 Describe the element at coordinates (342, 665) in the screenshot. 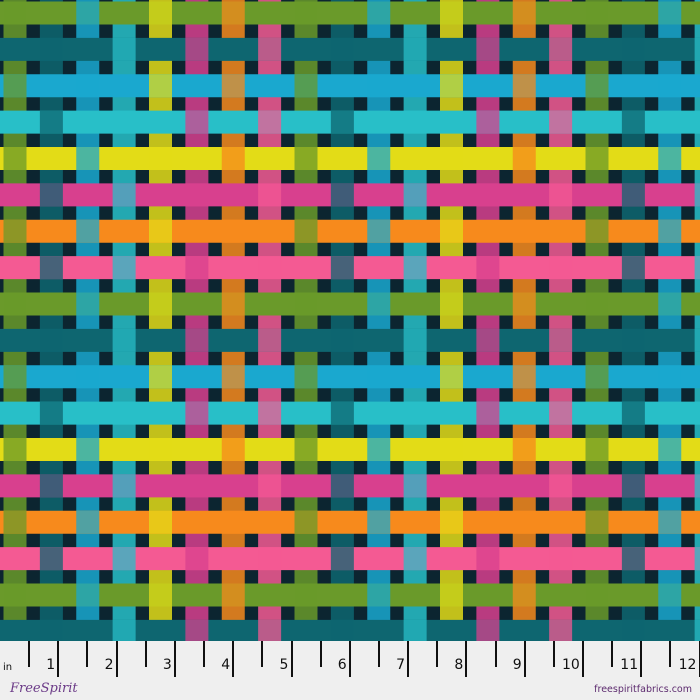

I see `ruler-label: 6` at that location.